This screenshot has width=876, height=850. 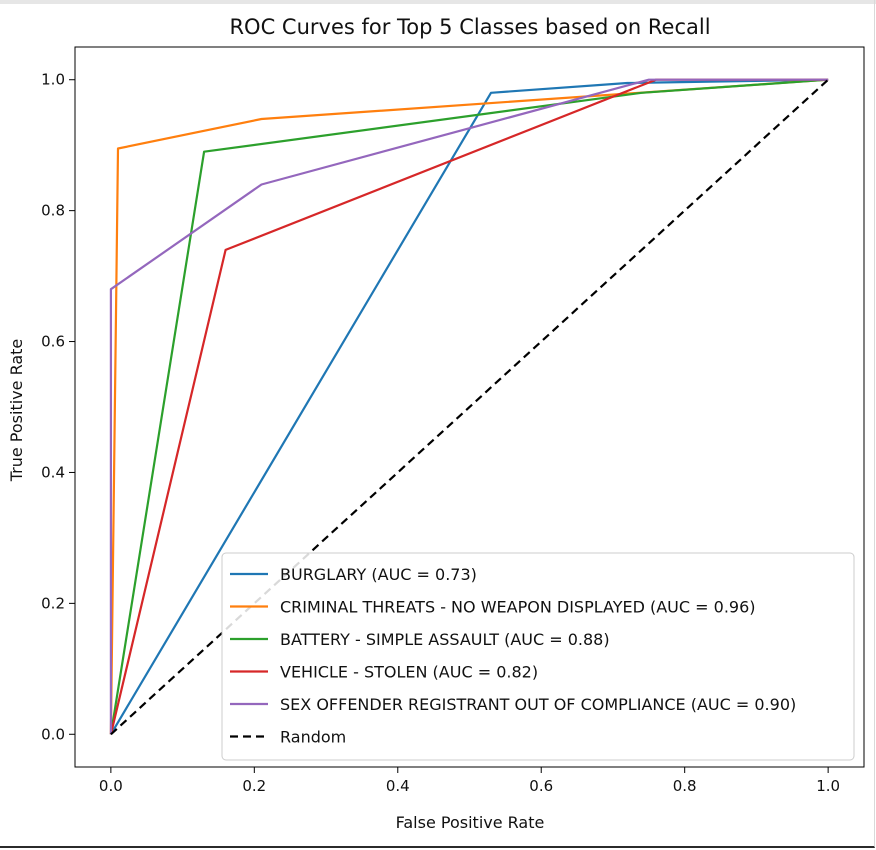 I want to click on legend-entry-label: BURGLARY (AUC = 0.73), so click(x=378, y=574).